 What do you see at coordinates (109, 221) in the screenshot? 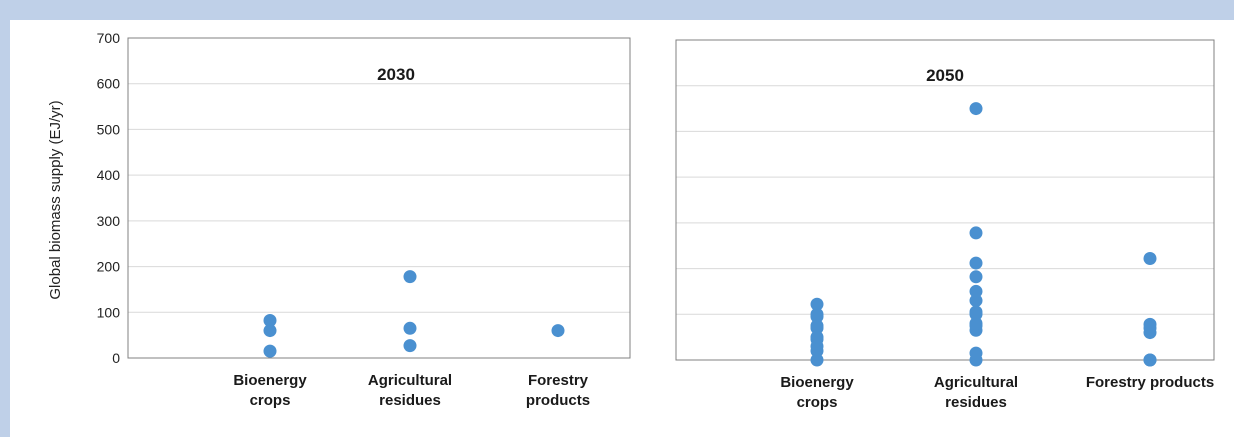
I see `chart1-y-tick-label-3: 300` at bounding box center [109, 221].